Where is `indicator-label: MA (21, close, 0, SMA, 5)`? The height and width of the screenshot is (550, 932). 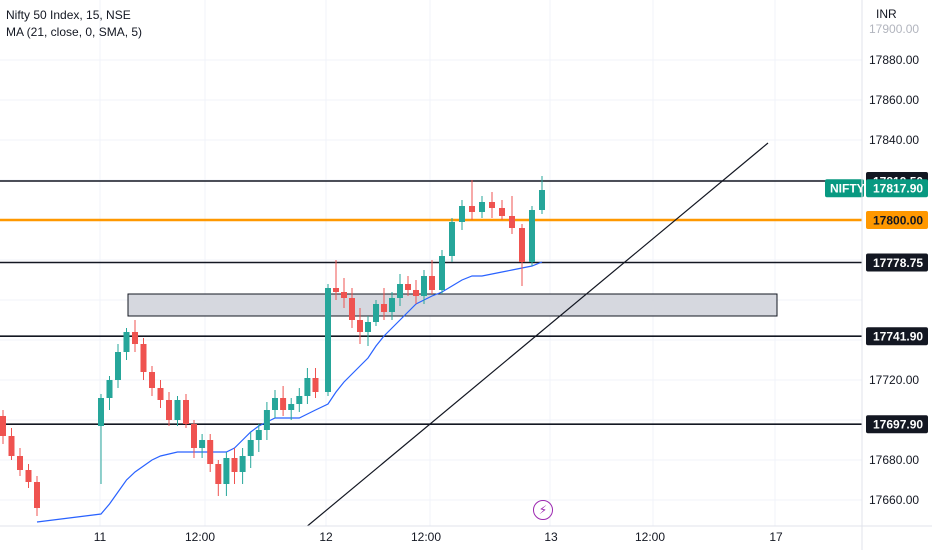
indicator-label: MA (21, close, 0, SMA, 5) is located at coordinates (74, 32).